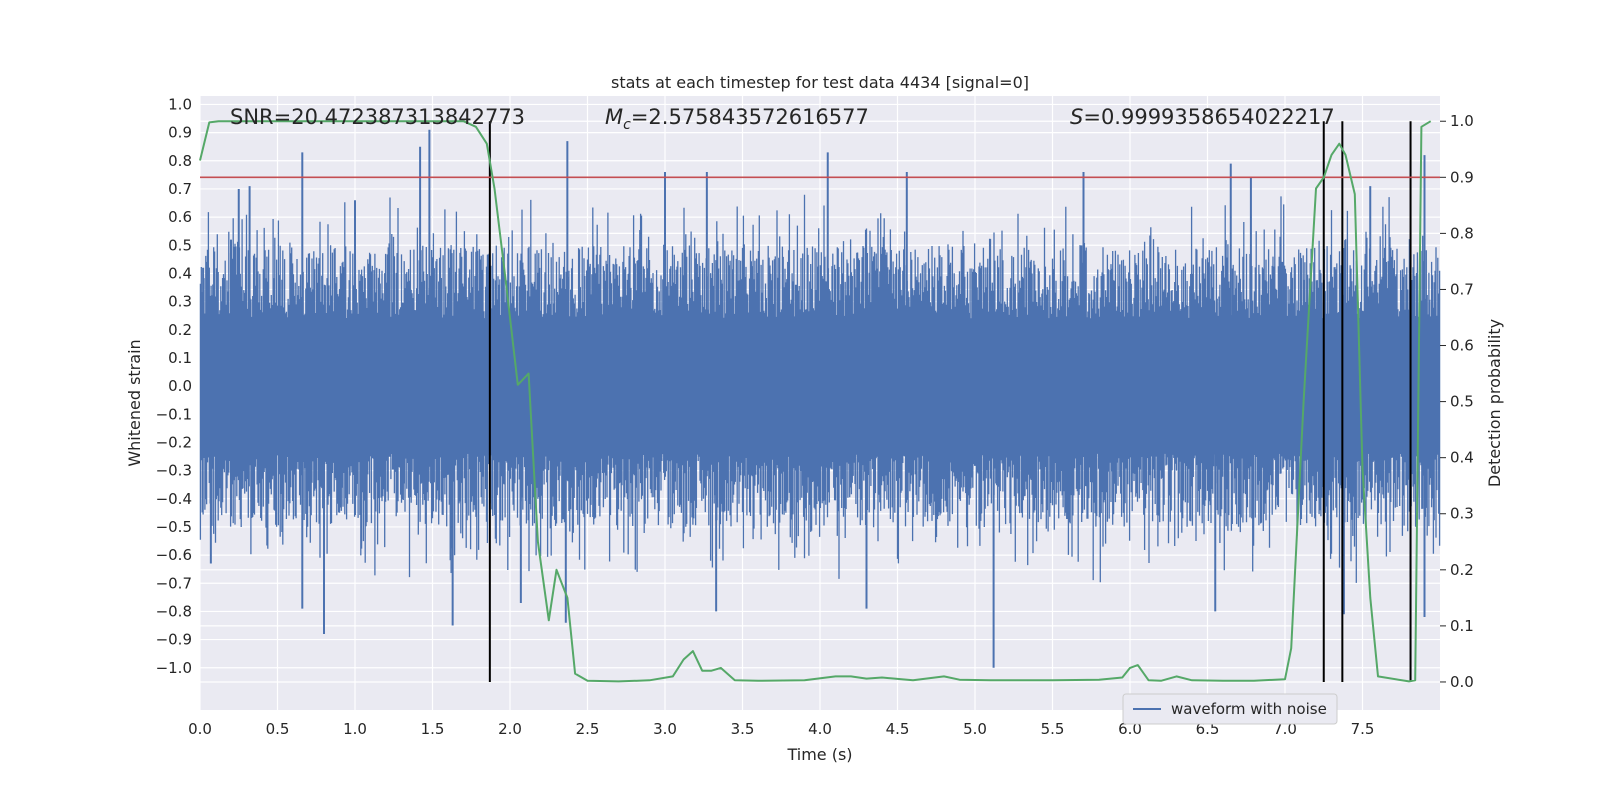  What do you see at coordinates (1249, 709) in the screenshot?
I see `legend-label: waveform with noise` at bounding box center [1249, 709].